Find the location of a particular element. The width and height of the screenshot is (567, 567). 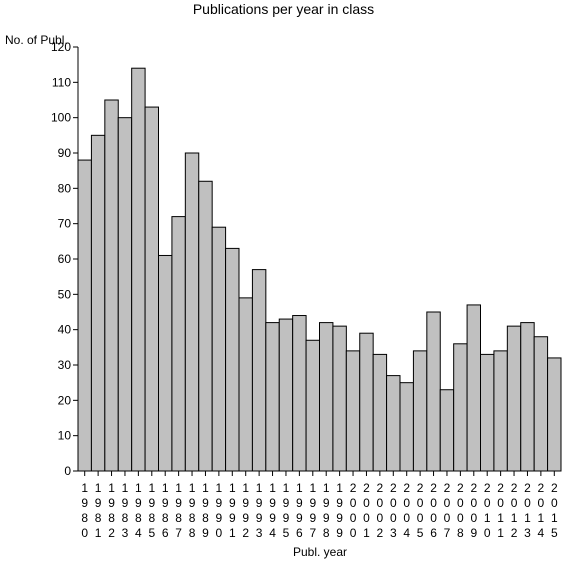

bar-2010 is located at coordinates (487, 412).